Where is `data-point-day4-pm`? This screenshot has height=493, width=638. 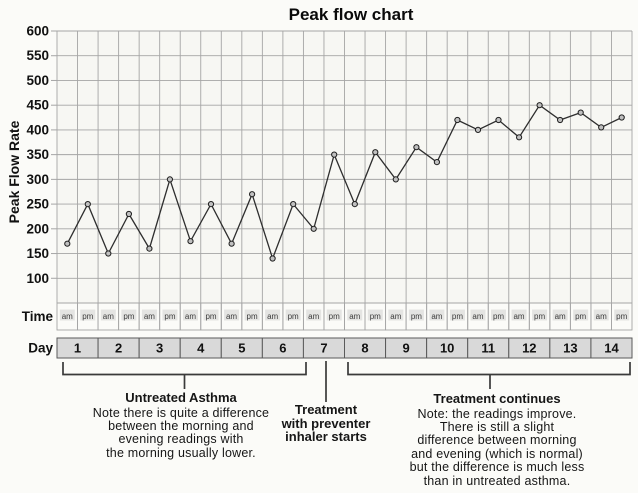 data-point-day4-pm is located at coordinates (211, 204).